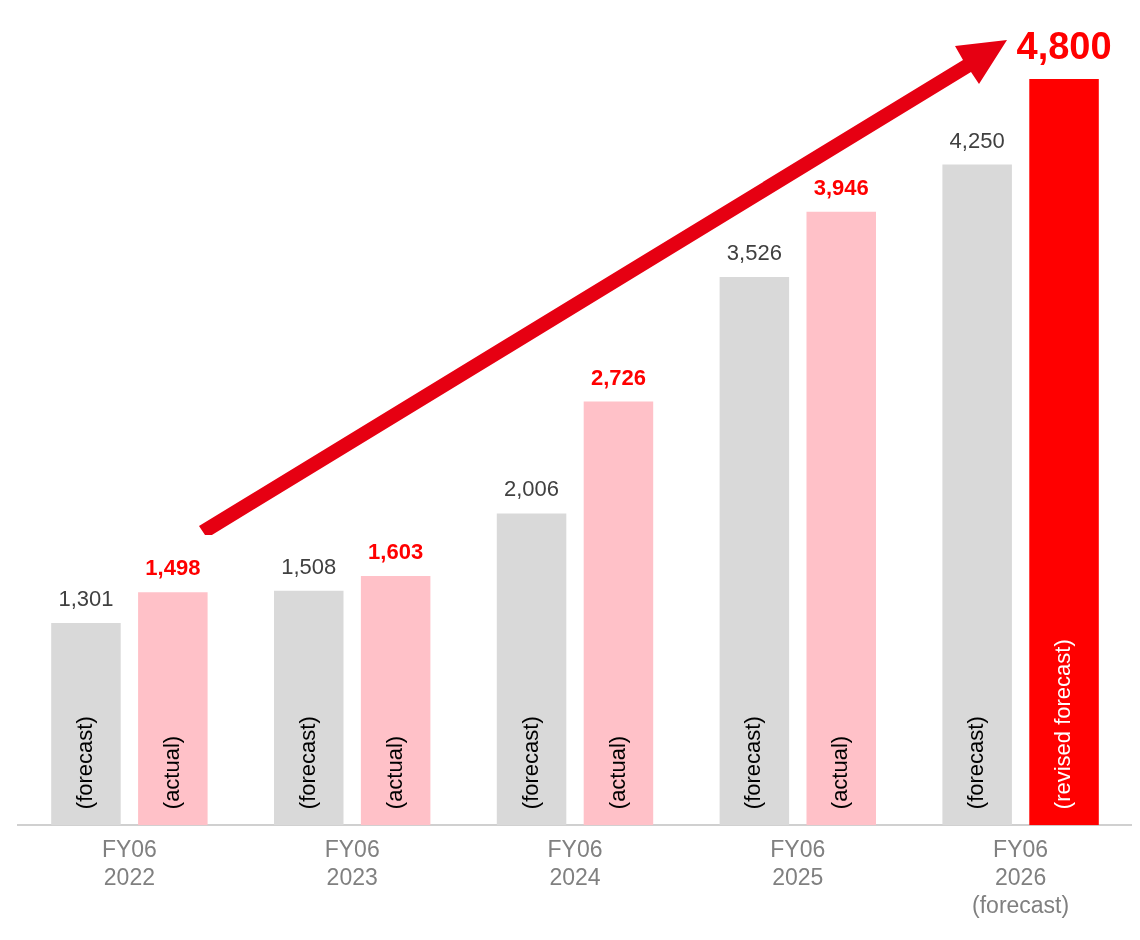  What do you see at coordinates (1021, 877) in the screenshot?
I see `x-tick-label: FY06 2026 (forecast)` at bounding box center [1021, 877].